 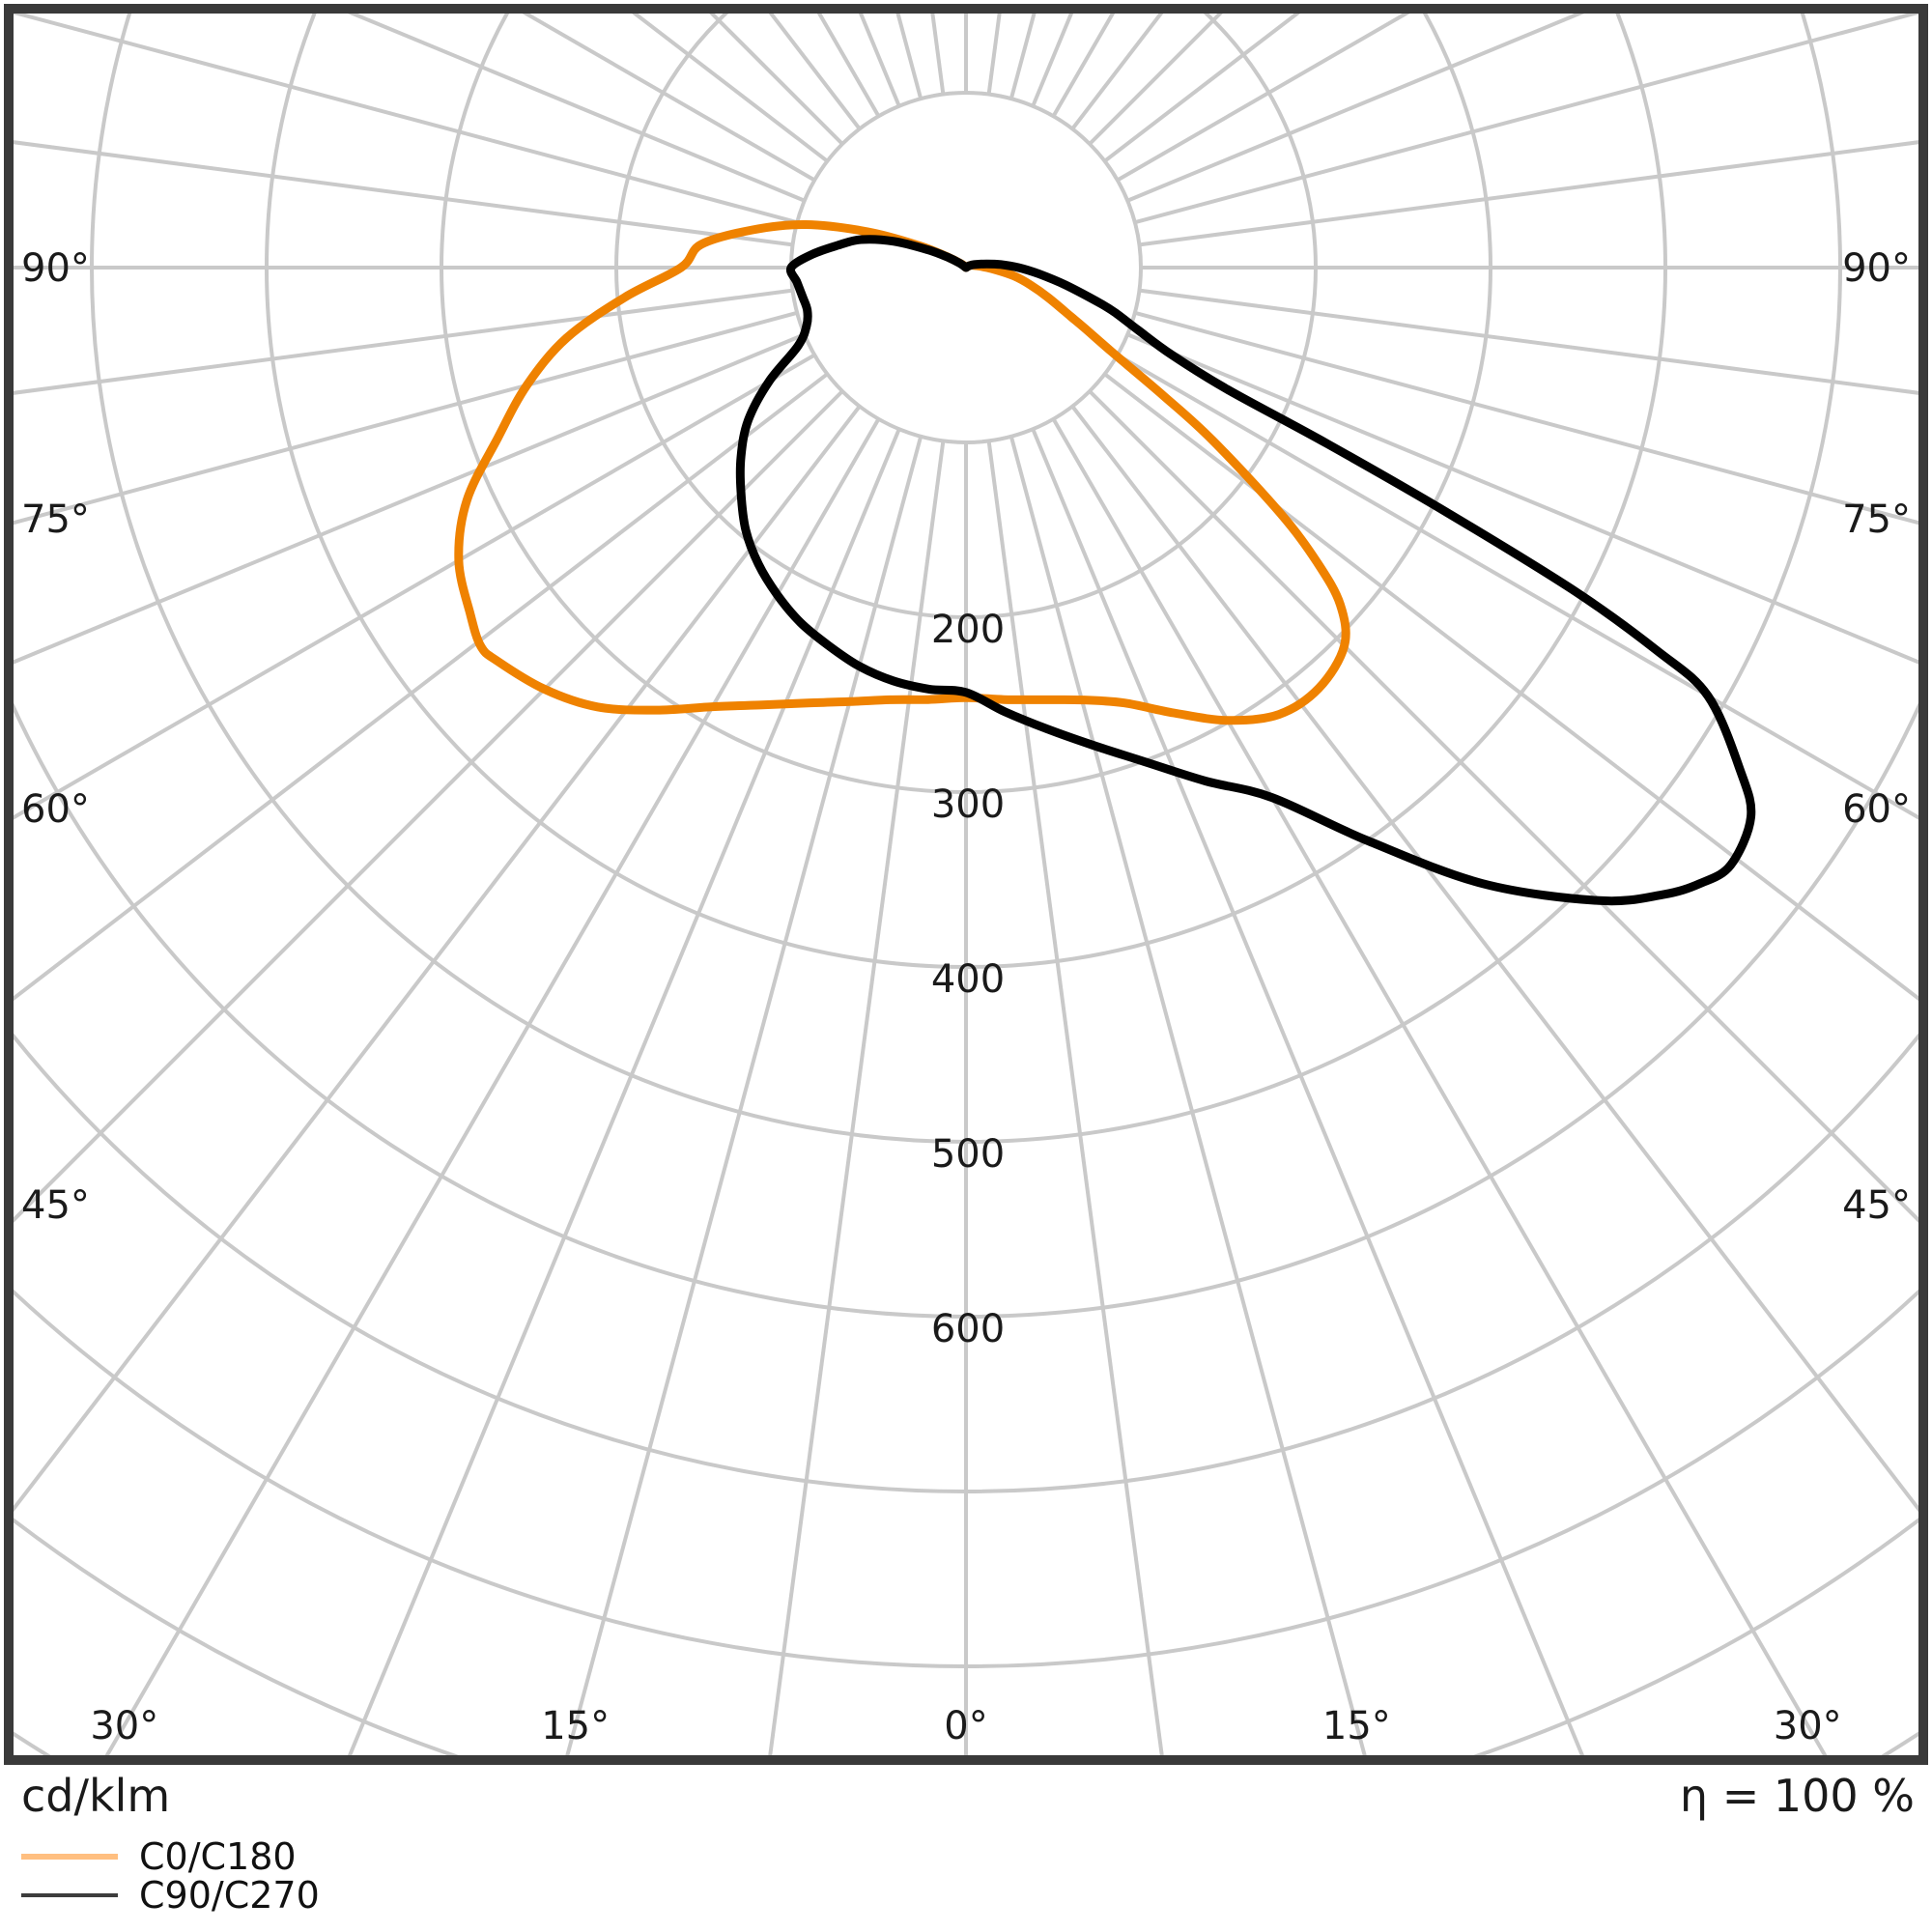 What do you see at coordinates (124, 1726) in the screenshot?
I see `angle-label-bottom--30: 30°` at bounding box center [124, 1726].